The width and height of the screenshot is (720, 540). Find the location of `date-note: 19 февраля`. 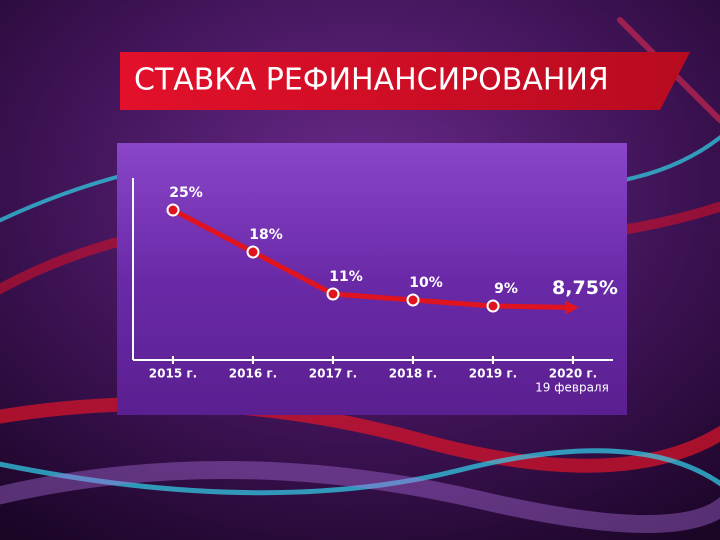

date-note: 19 февраля is located at coordinates (572, 388).